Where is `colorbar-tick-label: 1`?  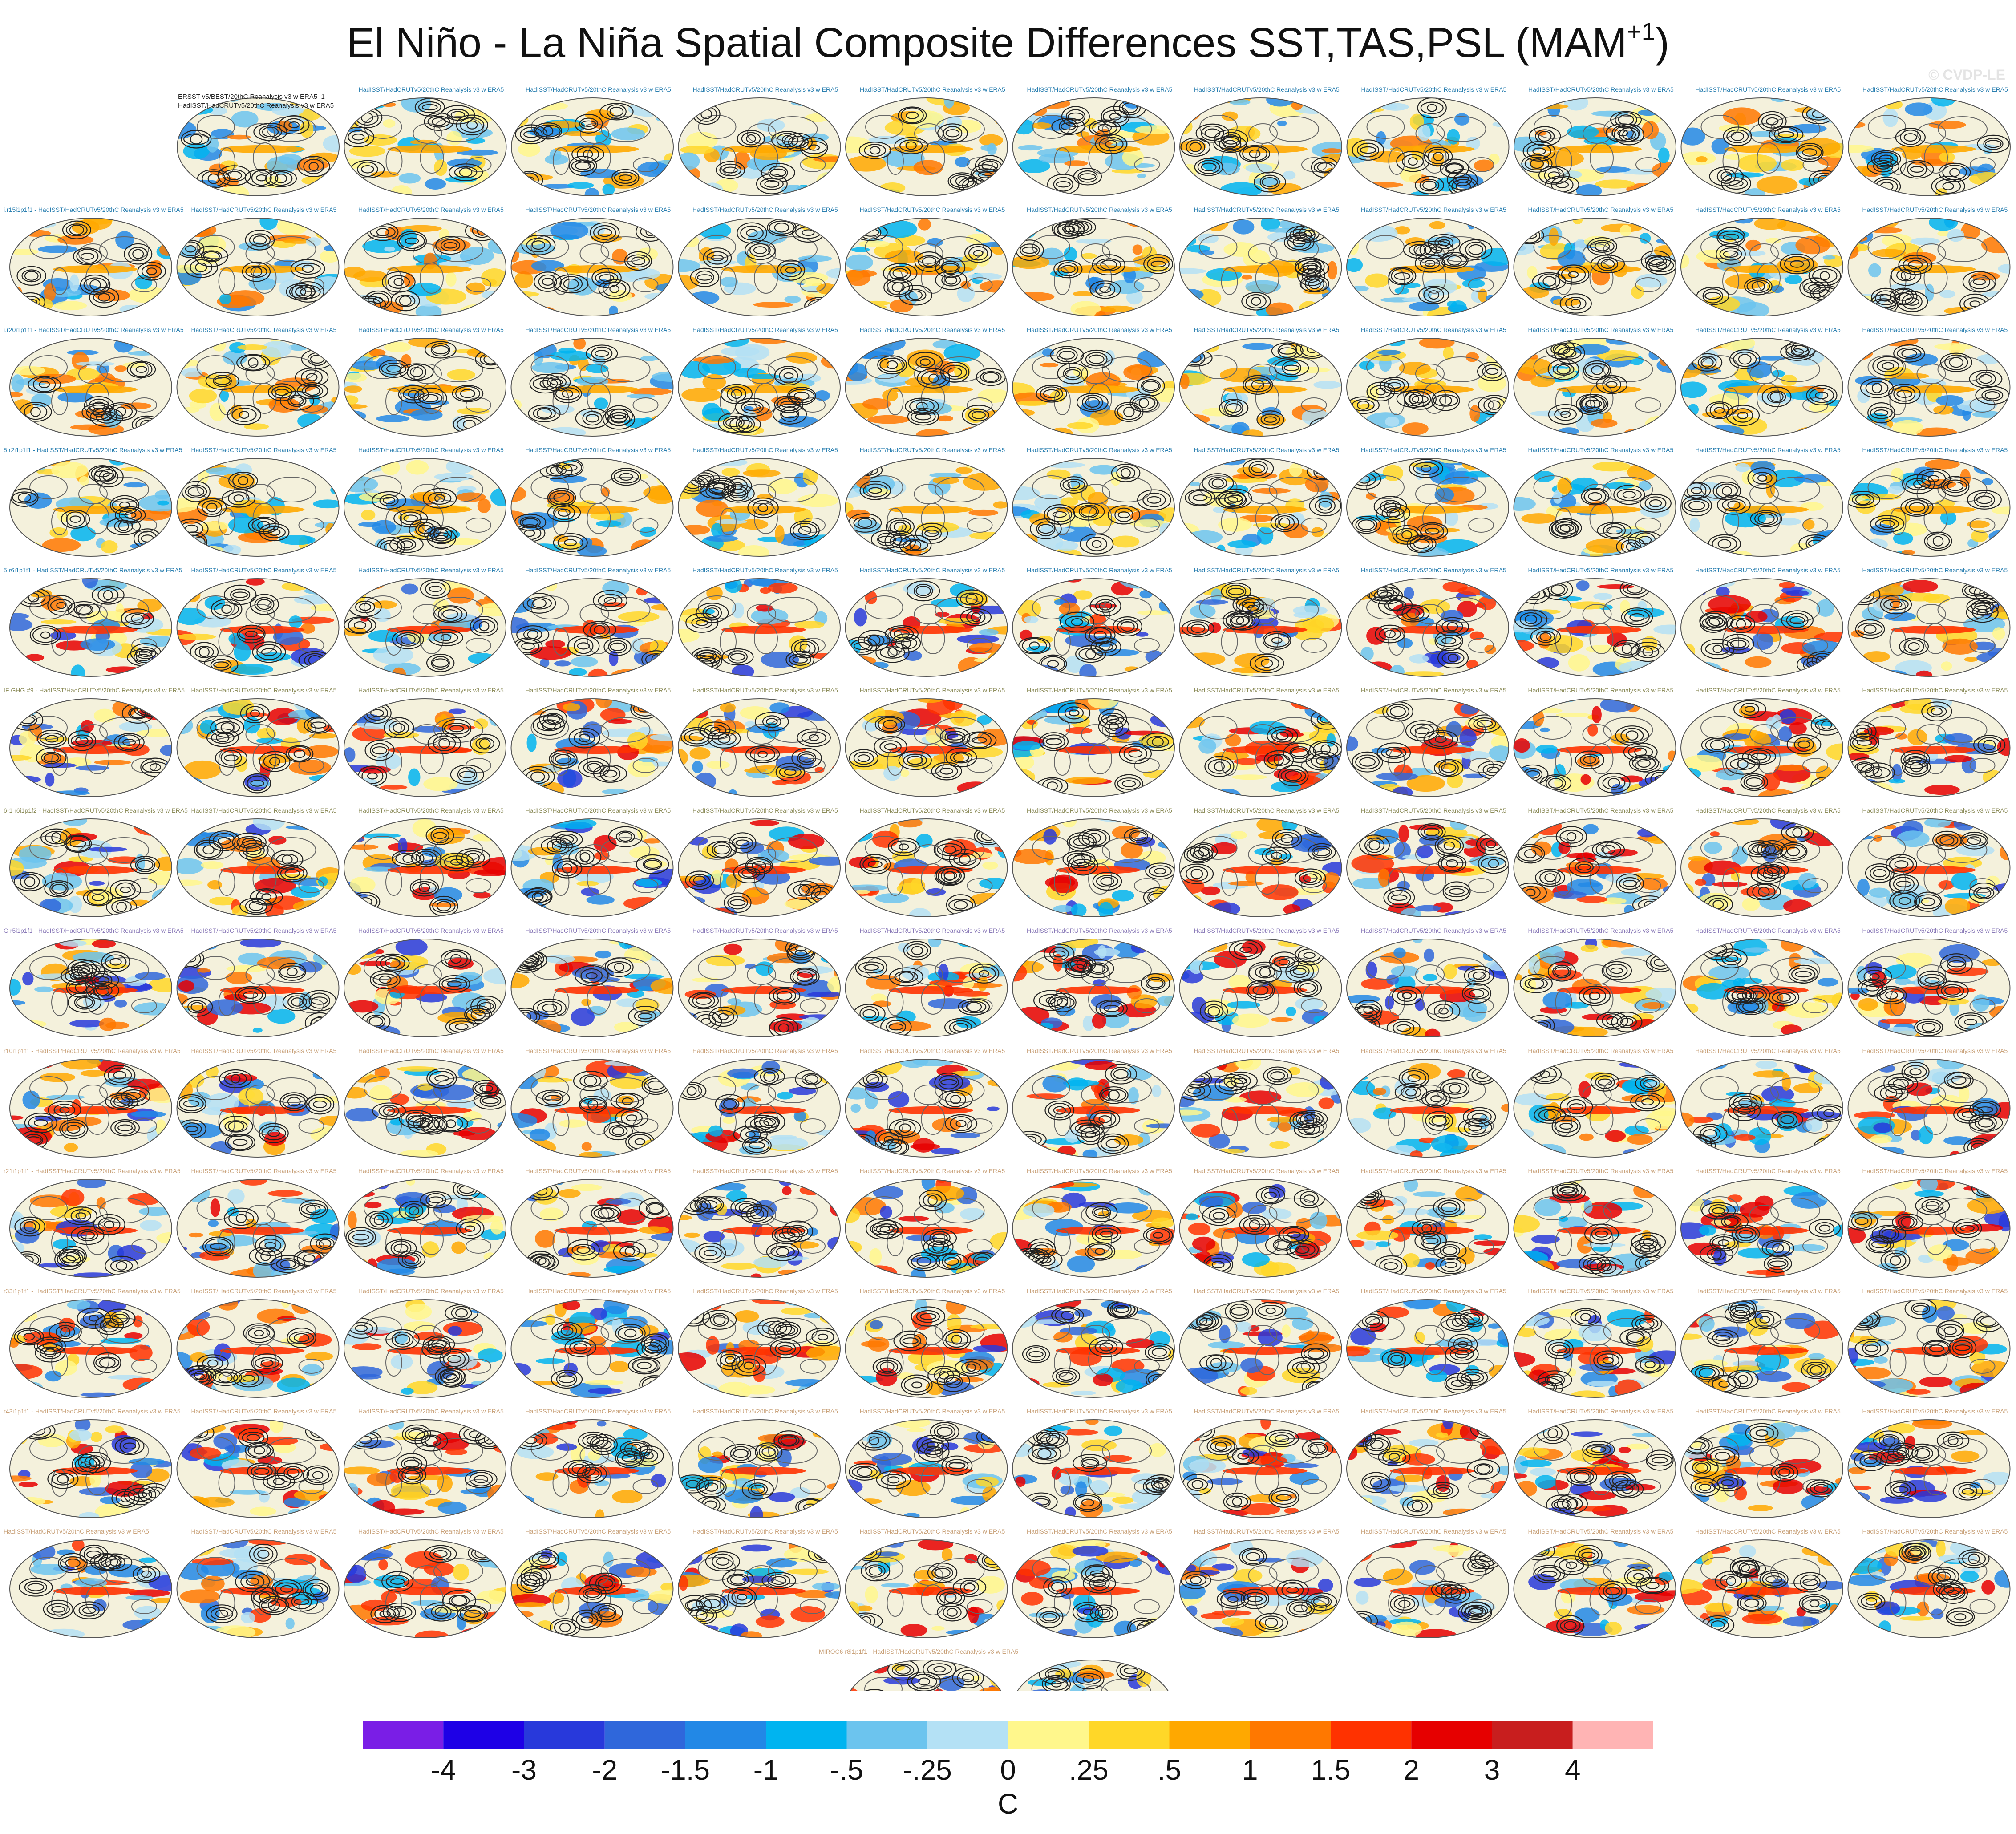
colorbar-tick-label: 1 is located at coordinates (1250, 1770).